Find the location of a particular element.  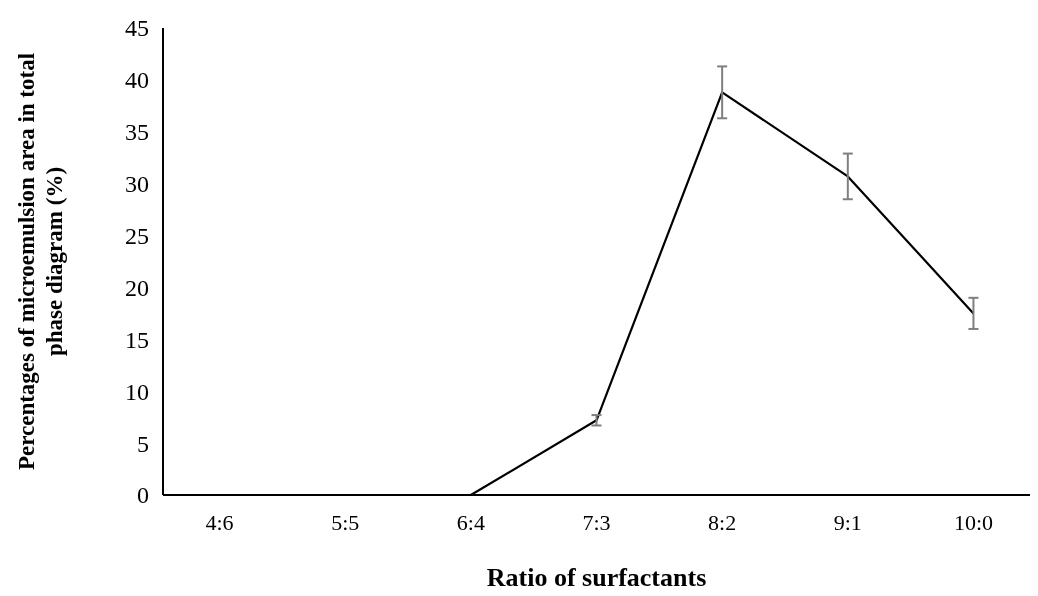

y-tick-label: 30 is located at coordinates (137, 184).